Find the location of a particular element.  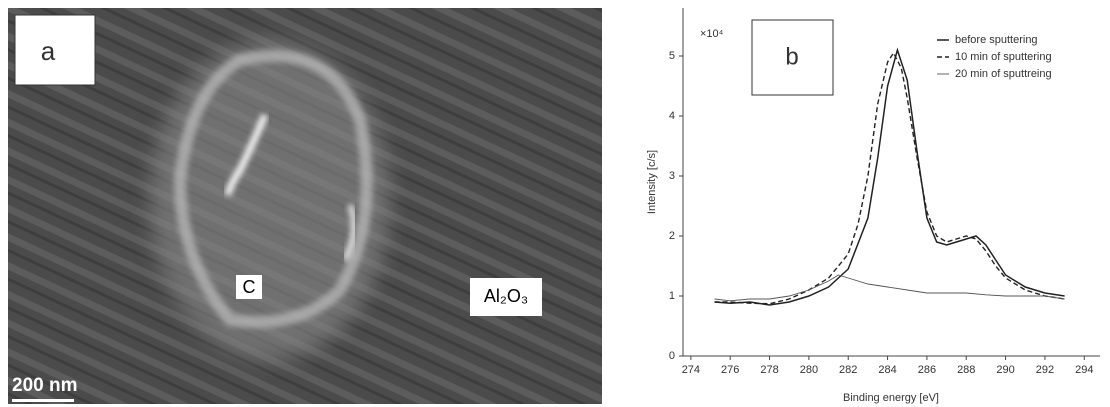

region-label: Al₂O₃ is located at coordinates (506, 296).